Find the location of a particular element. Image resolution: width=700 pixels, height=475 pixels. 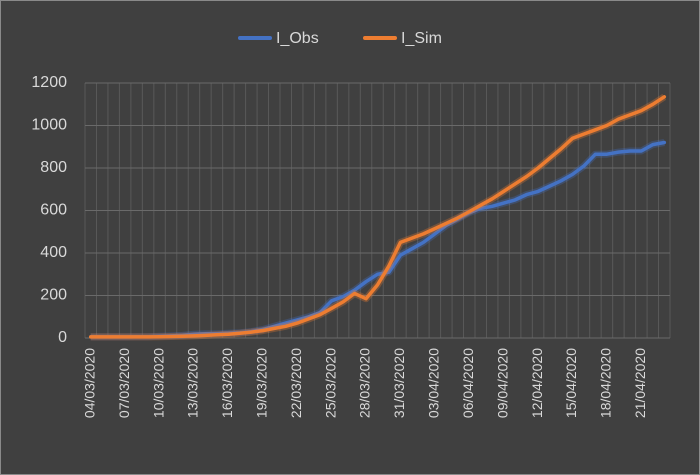

x-tick-label: 10/03/2020 is located at coordinates (158, 383).